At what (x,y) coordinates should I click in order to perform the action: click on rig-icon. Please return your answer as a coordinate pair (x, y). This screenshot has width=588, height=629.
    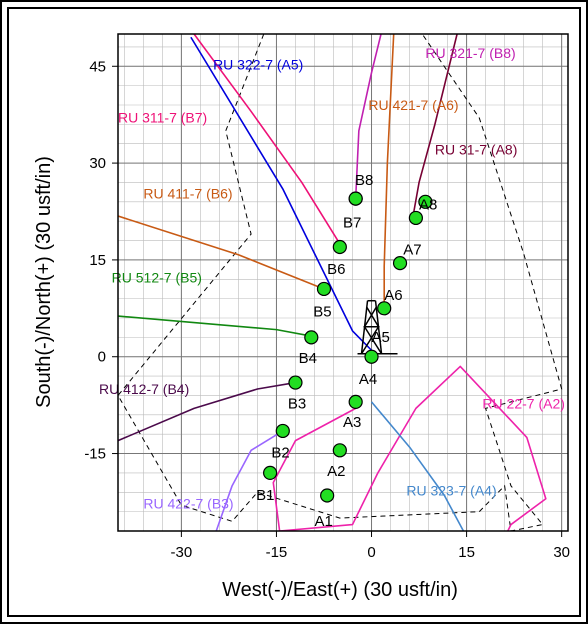
    Looking at the image, I should click on (377, 327).